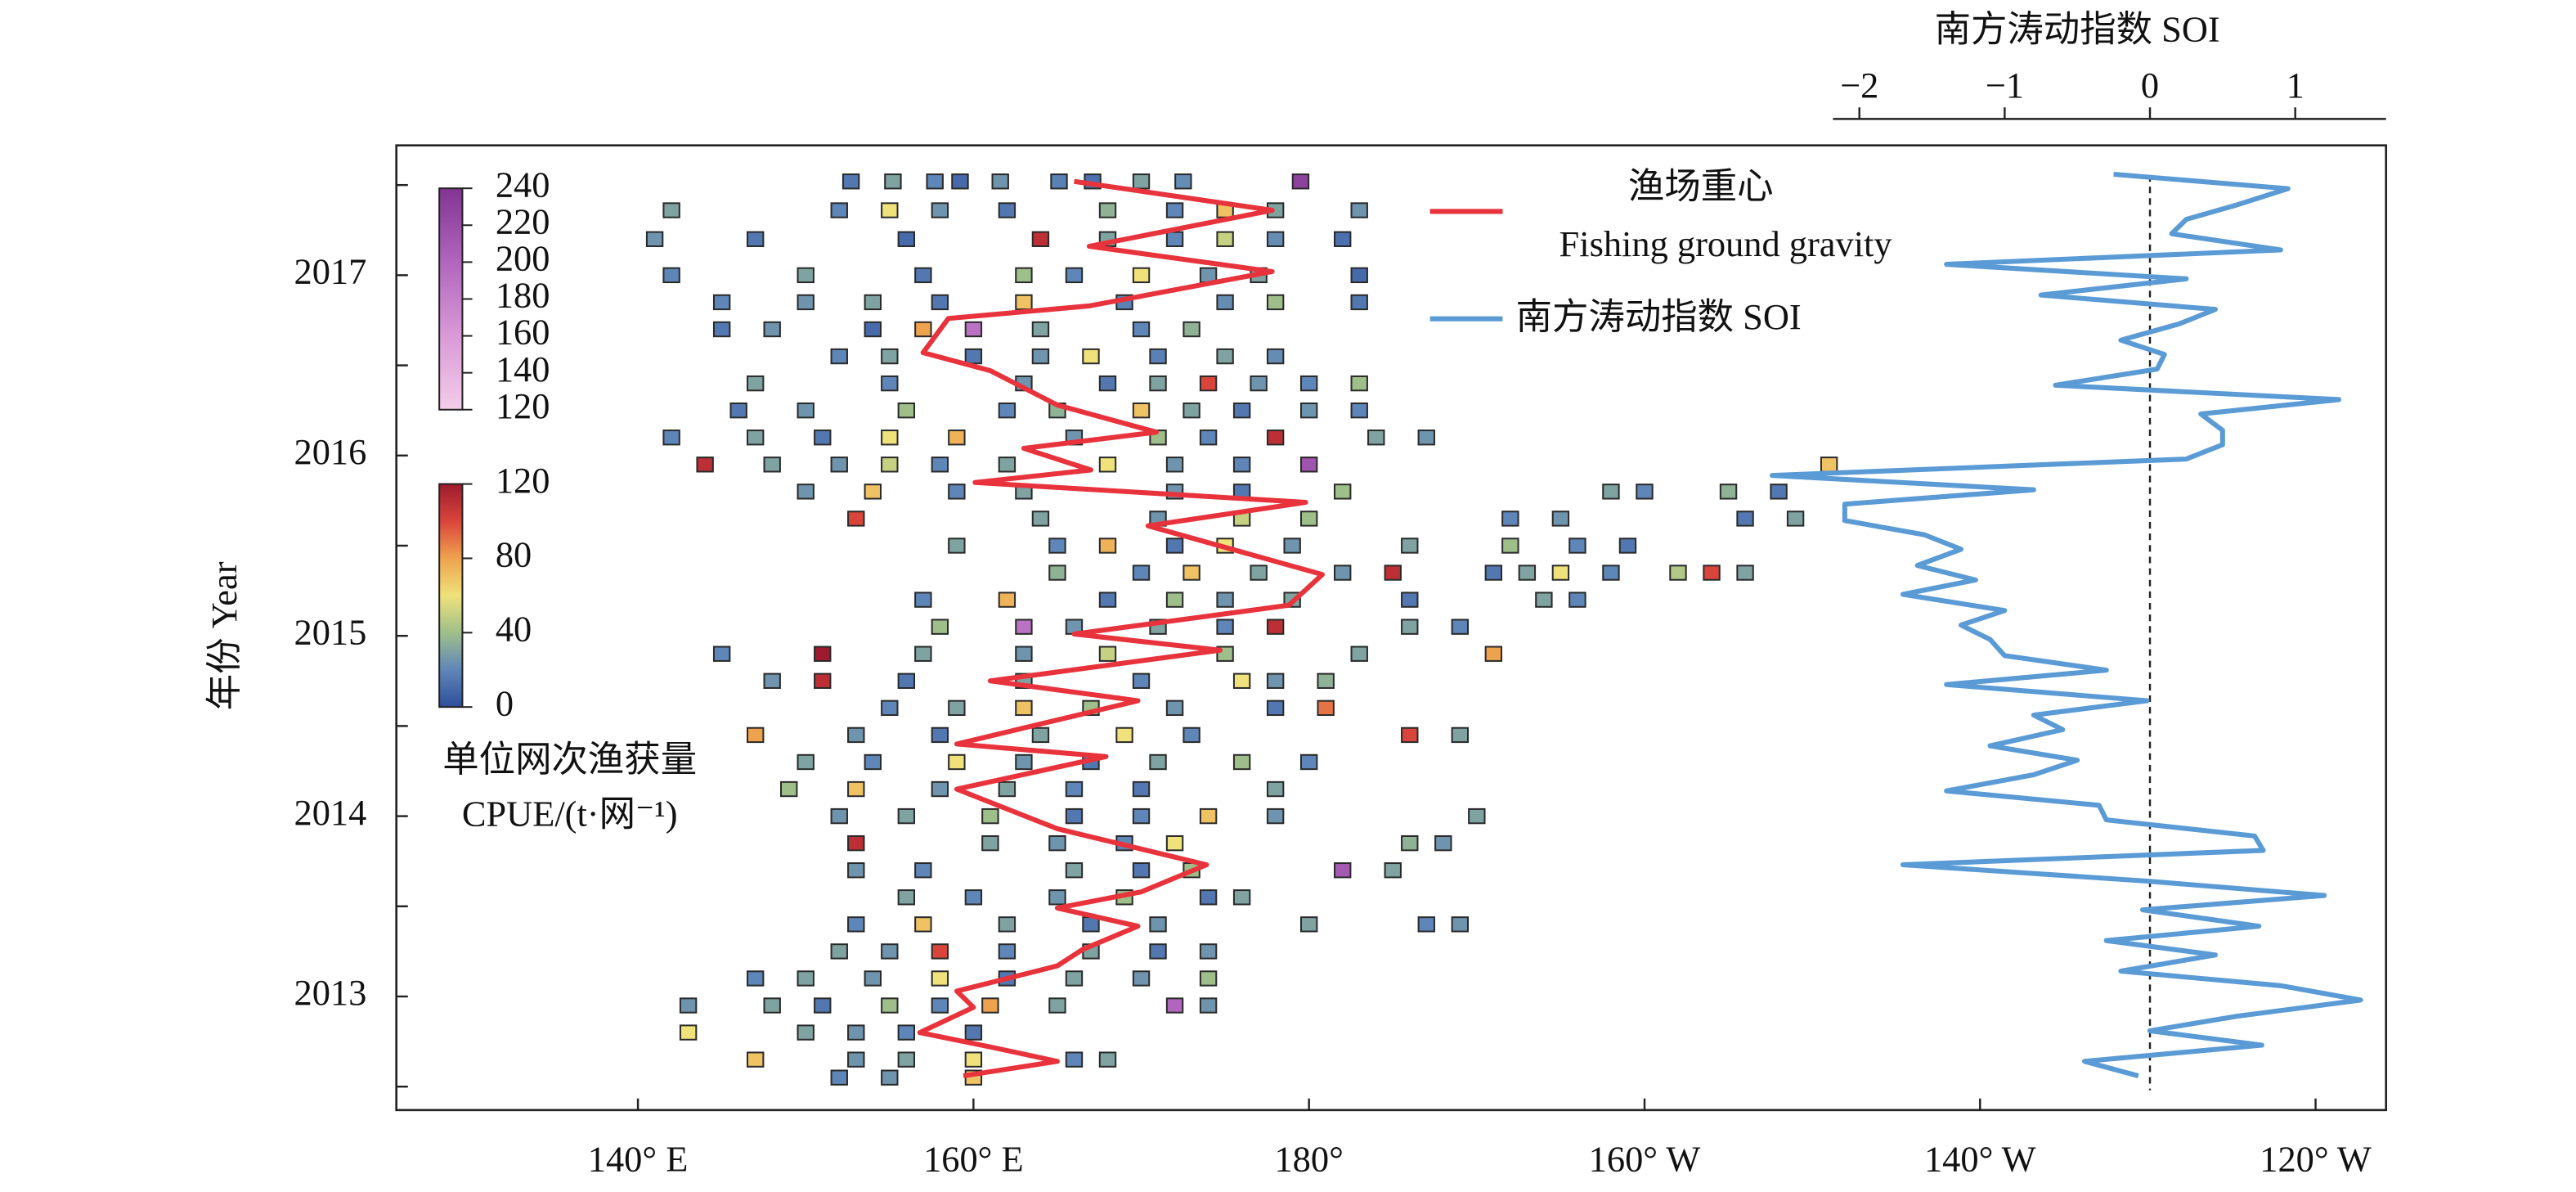 This screenshot has height=1192, width=2576. I want to click on x2-tick-label: −1, so click(2005, 85).